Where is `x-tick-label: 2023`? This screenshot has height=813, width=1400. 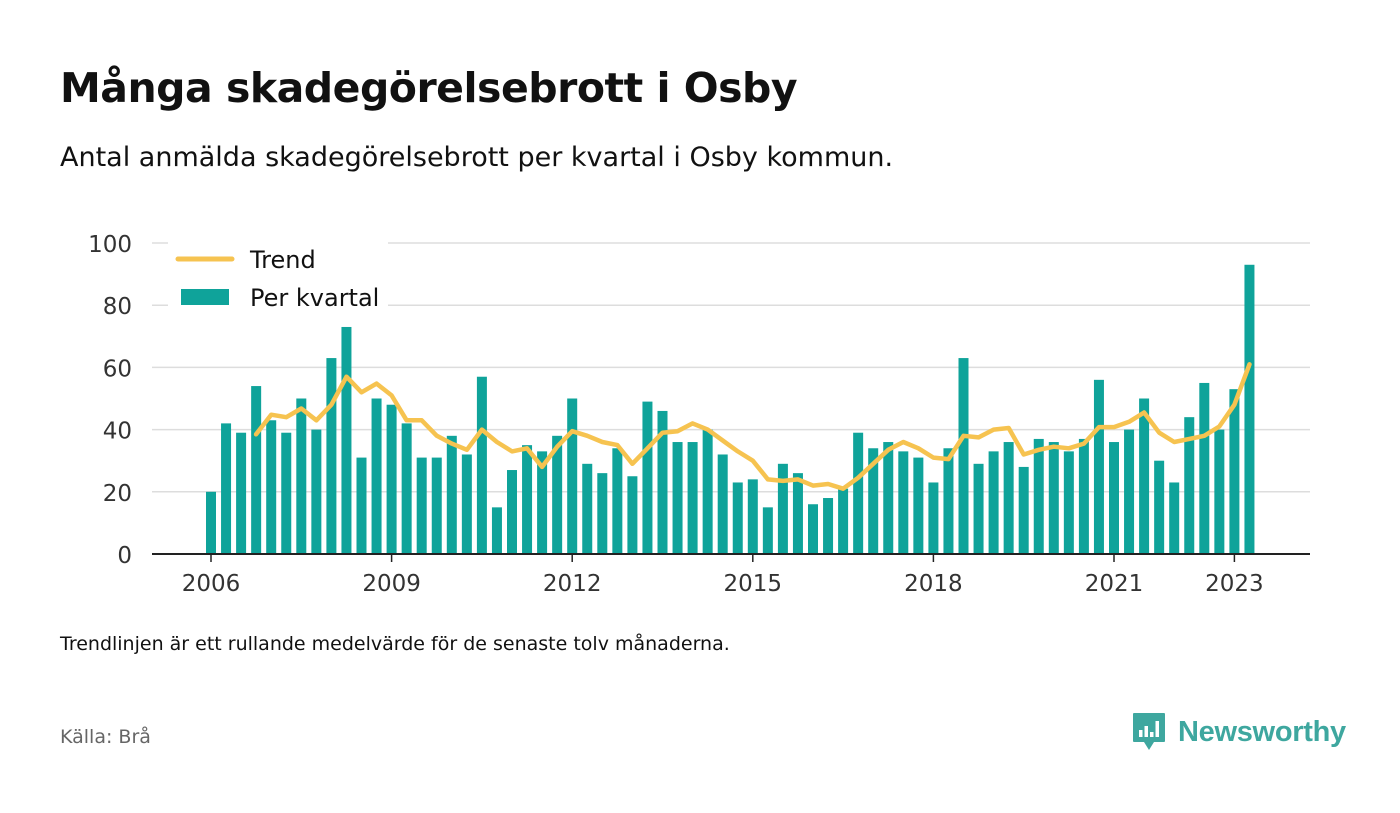 x-tick-label: 2023 is located at coordinates (1234, 584).